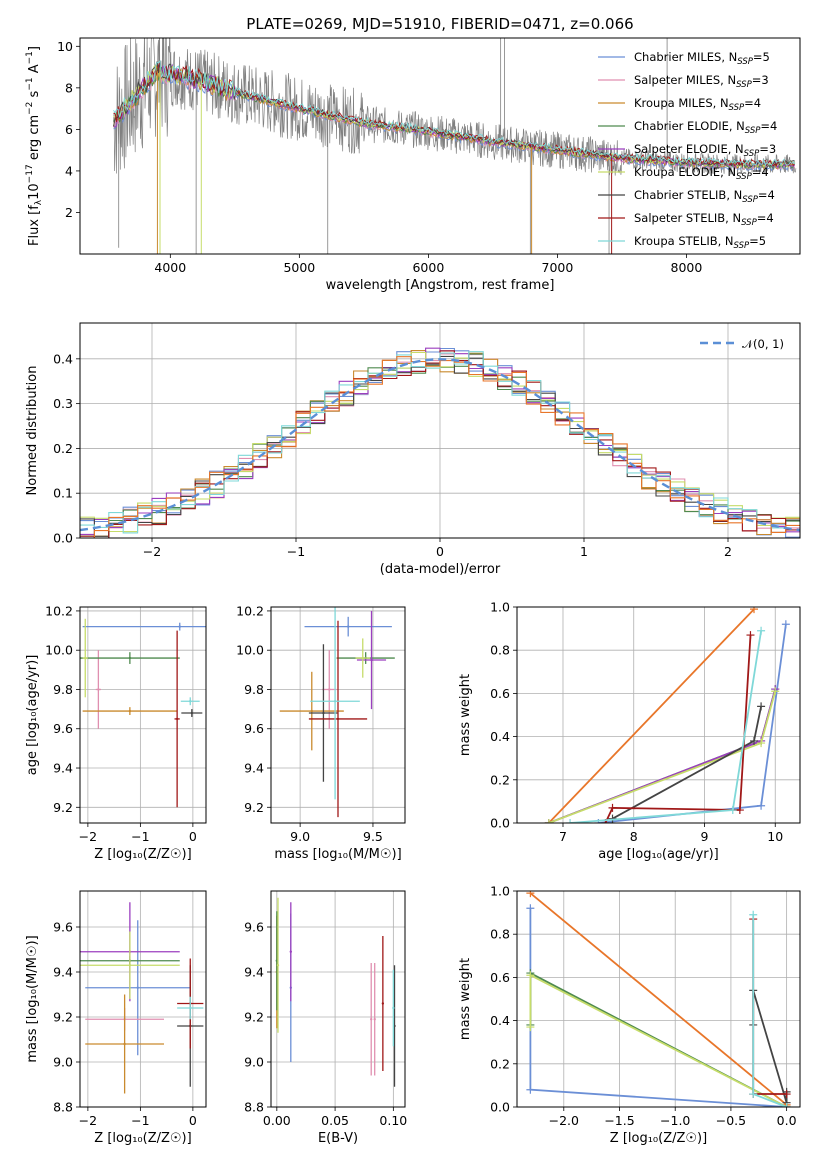 Image resolution: width=819 pixels, height=1170 pixels. Describe the element at coordinates (704, 196) in the screenshot. I see `legend-entry: Chabrier STELIB, NSSP=4` at that location.